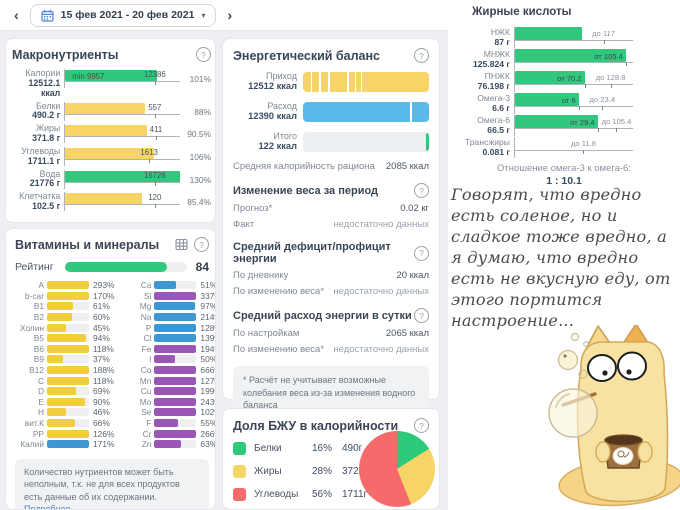 This screenshot has width=680, height=510. I want to click on stat-value: 20 ккал, so click(412, 276).